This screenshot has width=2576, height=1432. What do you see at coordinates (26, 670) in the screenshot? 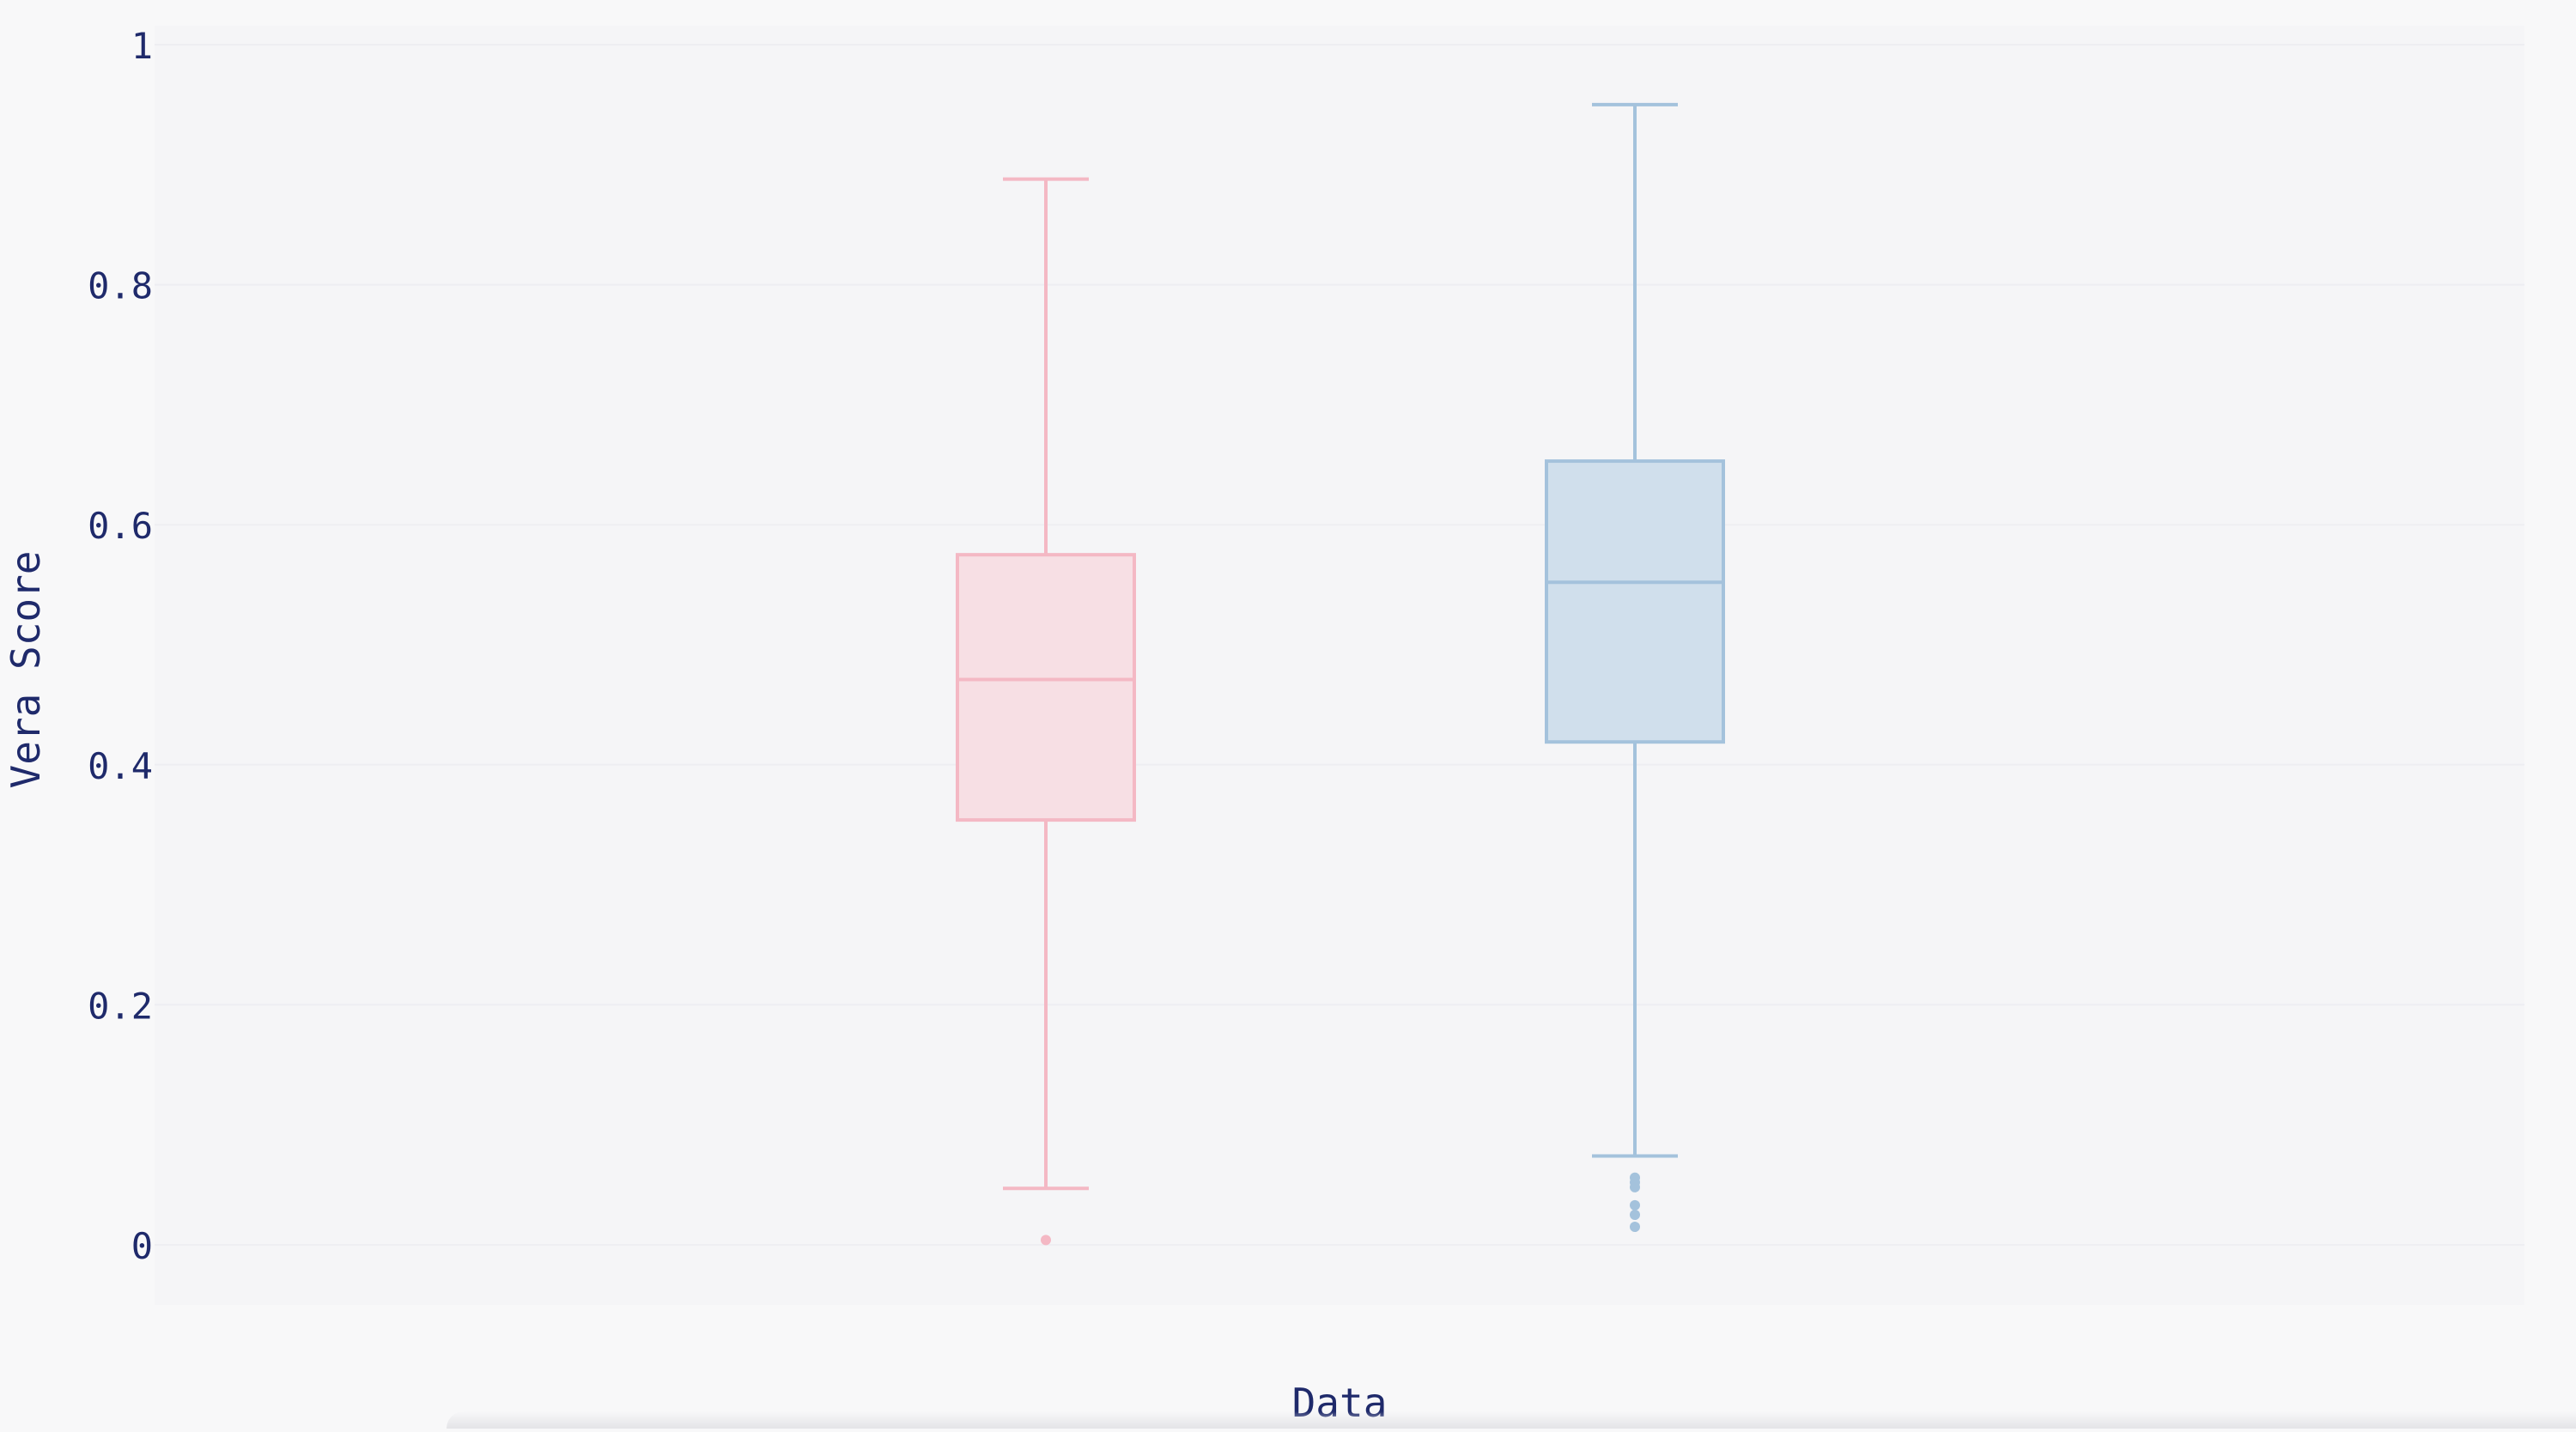
I see `y-axis-label: Vera Score` at bounding box center [26, 670].